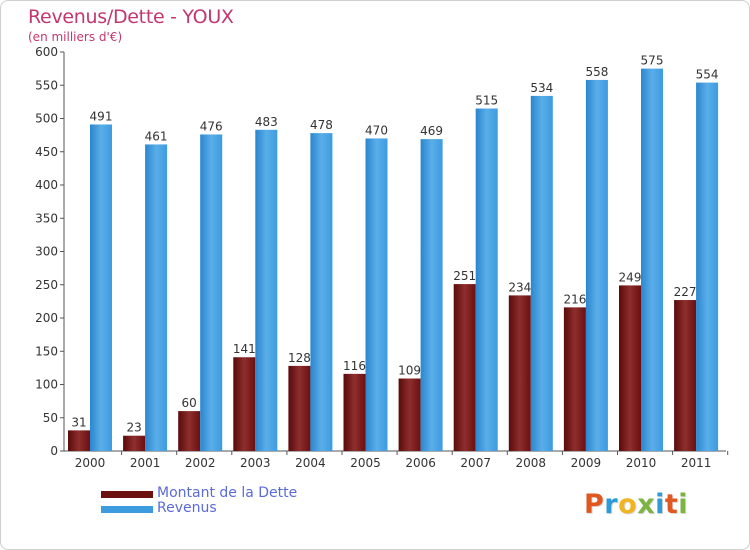 This screenshot has width=750, height=550. What do you see at coordinates (189, 403) in the screenshot?
I see `data-label-dette: 60` at bounding box center [189, 403].